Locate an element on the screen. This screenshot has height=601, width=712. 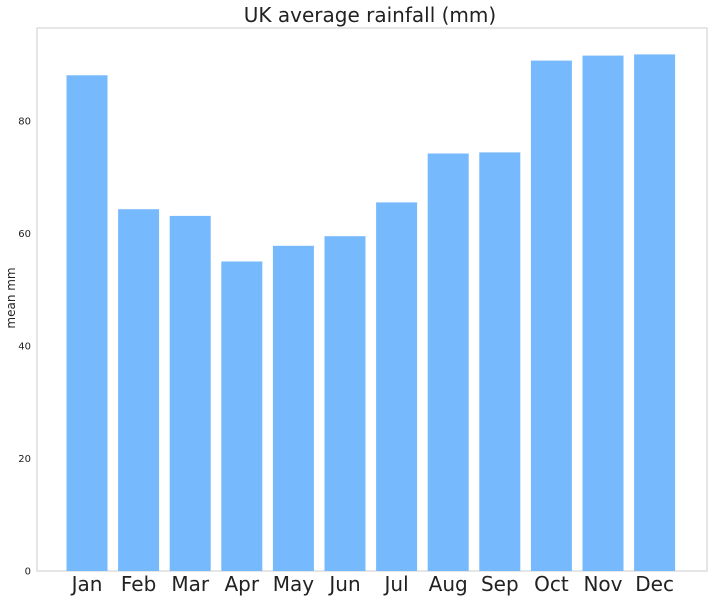
x-tick-label: Jan is located at coordinates (86, 584).